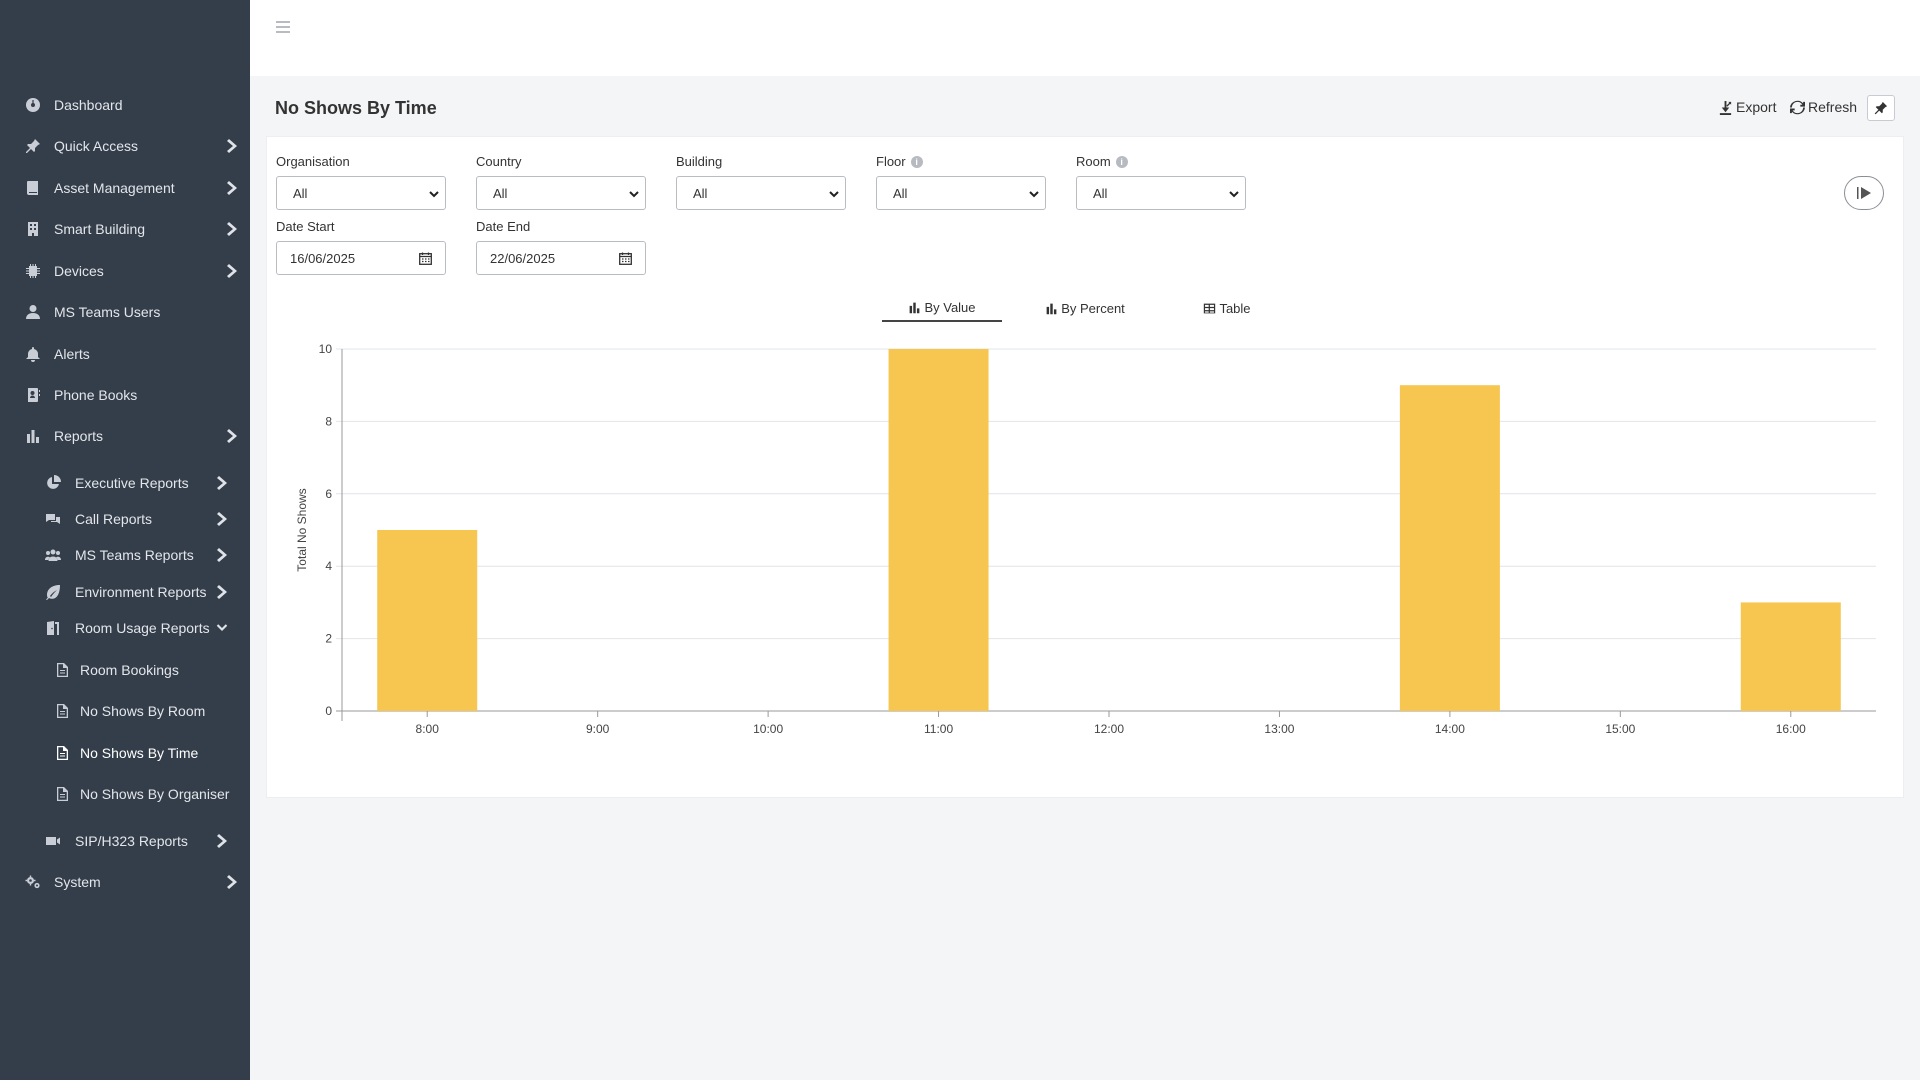 Image resolution: width=1920 pixels, height=1080 pixels. What do you see at coordinates (1100, 193) in the screenshot?
I see `room-value: All` at bounding box center [1100, 193].